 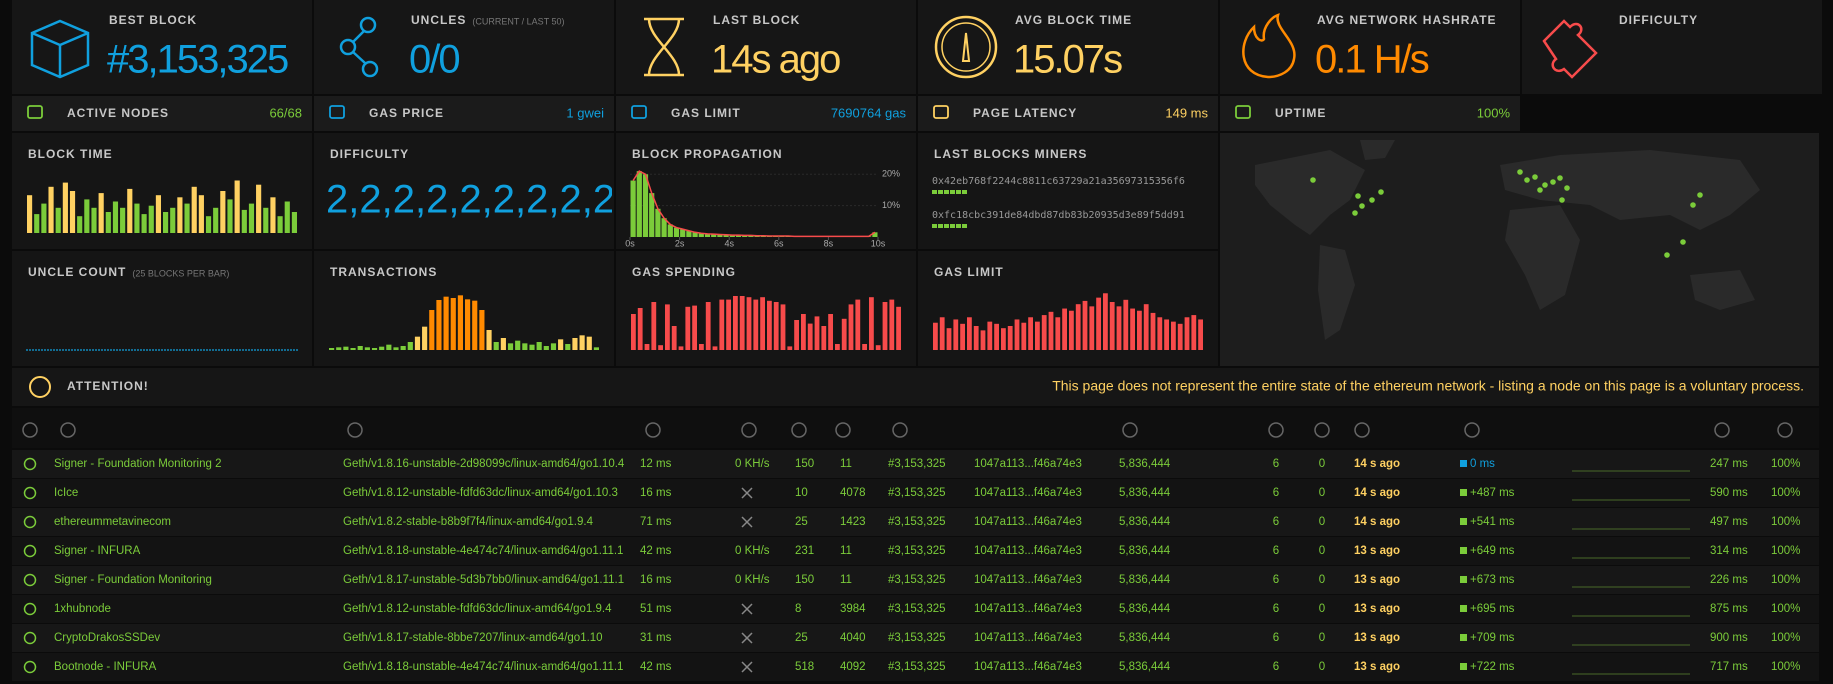 What do you see at coordinates (1729, 493) in the screenshot?
I see `cell-avg-latency: 590 ms` at bounding box center [1729, 493].